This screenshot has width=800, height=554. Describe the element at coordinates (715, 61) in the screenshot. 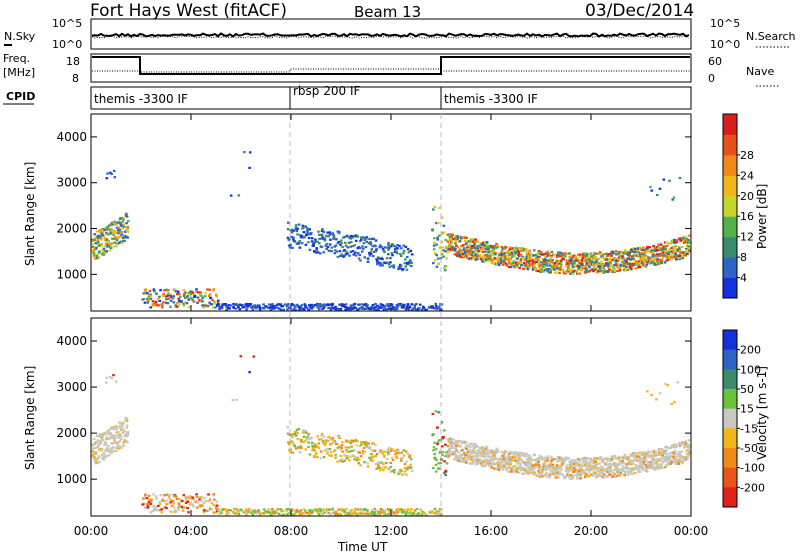

I see `nave-tick-top: 60` at that location.